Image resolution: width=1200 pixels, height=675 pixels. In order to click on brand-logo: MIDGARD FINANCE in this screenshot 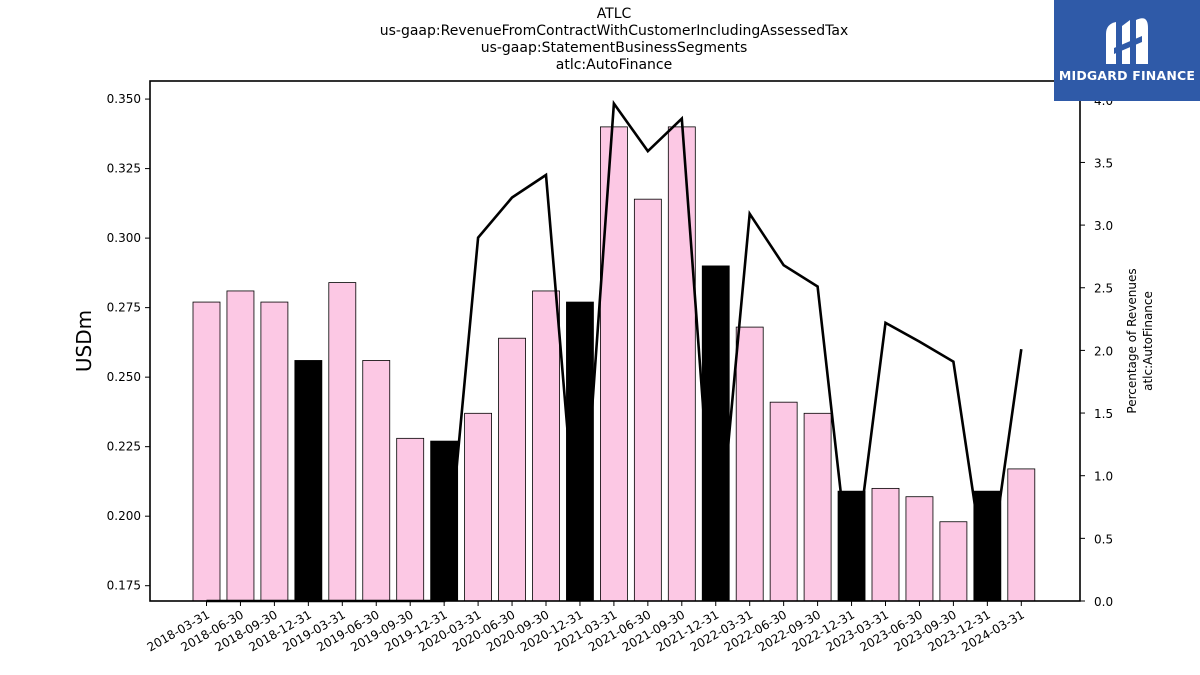, I will do `click(1127, 50)`.